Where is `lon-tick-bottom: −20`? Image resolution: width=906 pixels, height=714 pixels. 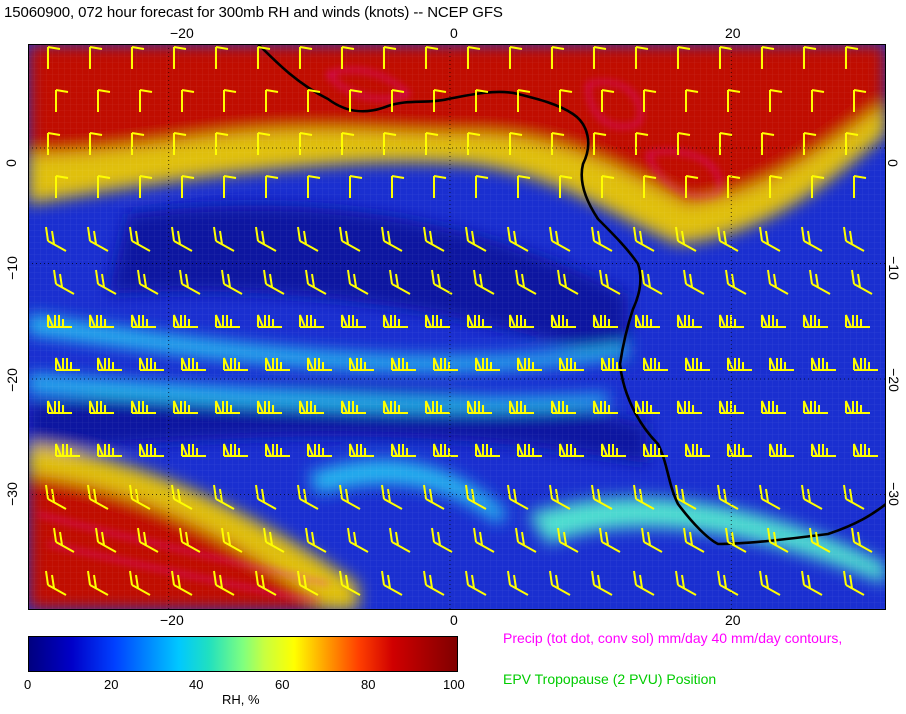 lon-tick-bottom: −20 is located at coordinates (172, 620).